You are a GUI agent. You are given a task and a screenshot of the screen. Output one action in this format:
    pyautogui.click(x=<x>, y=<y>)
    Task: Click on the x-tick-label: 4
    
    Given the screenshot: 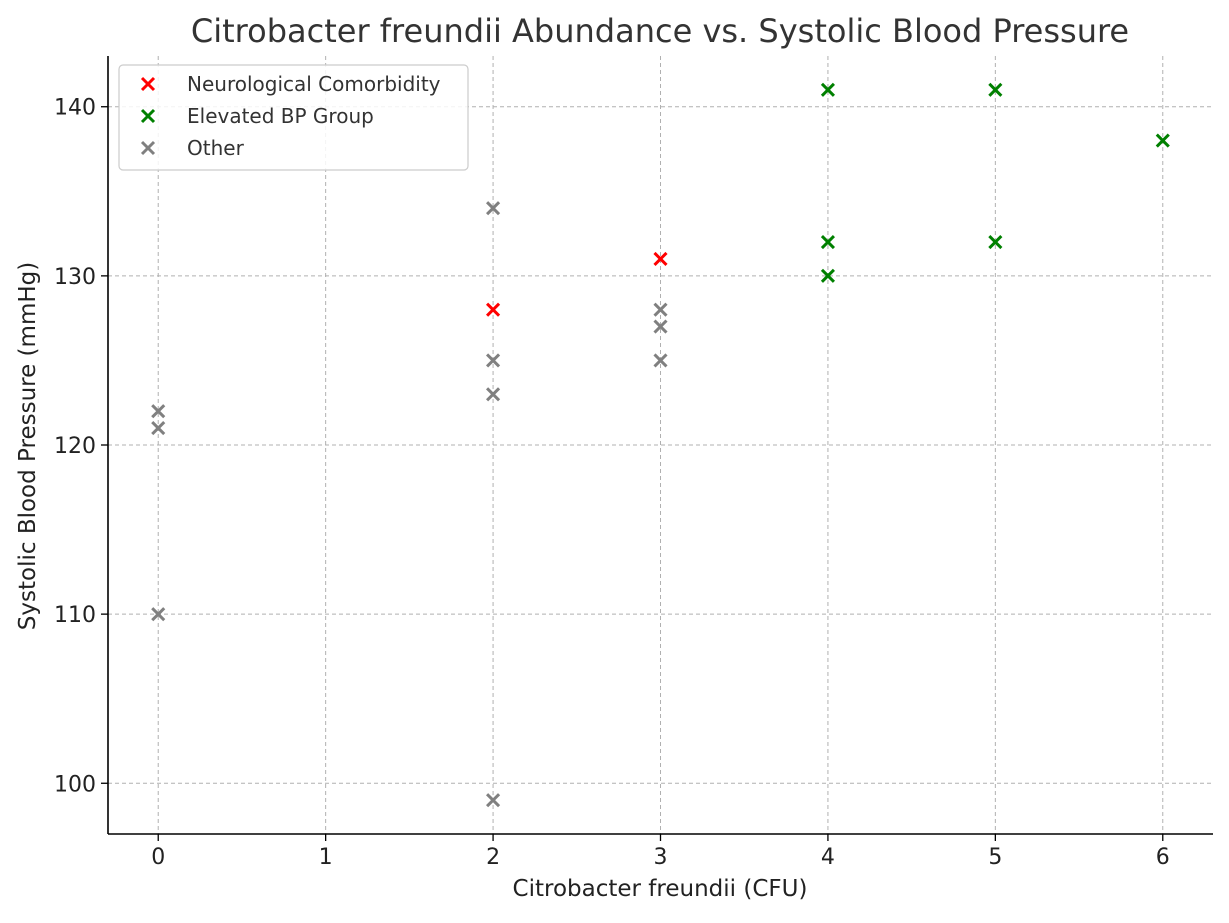 What is the action you would take?
    pyautogui.click(x=828, y=857)
    